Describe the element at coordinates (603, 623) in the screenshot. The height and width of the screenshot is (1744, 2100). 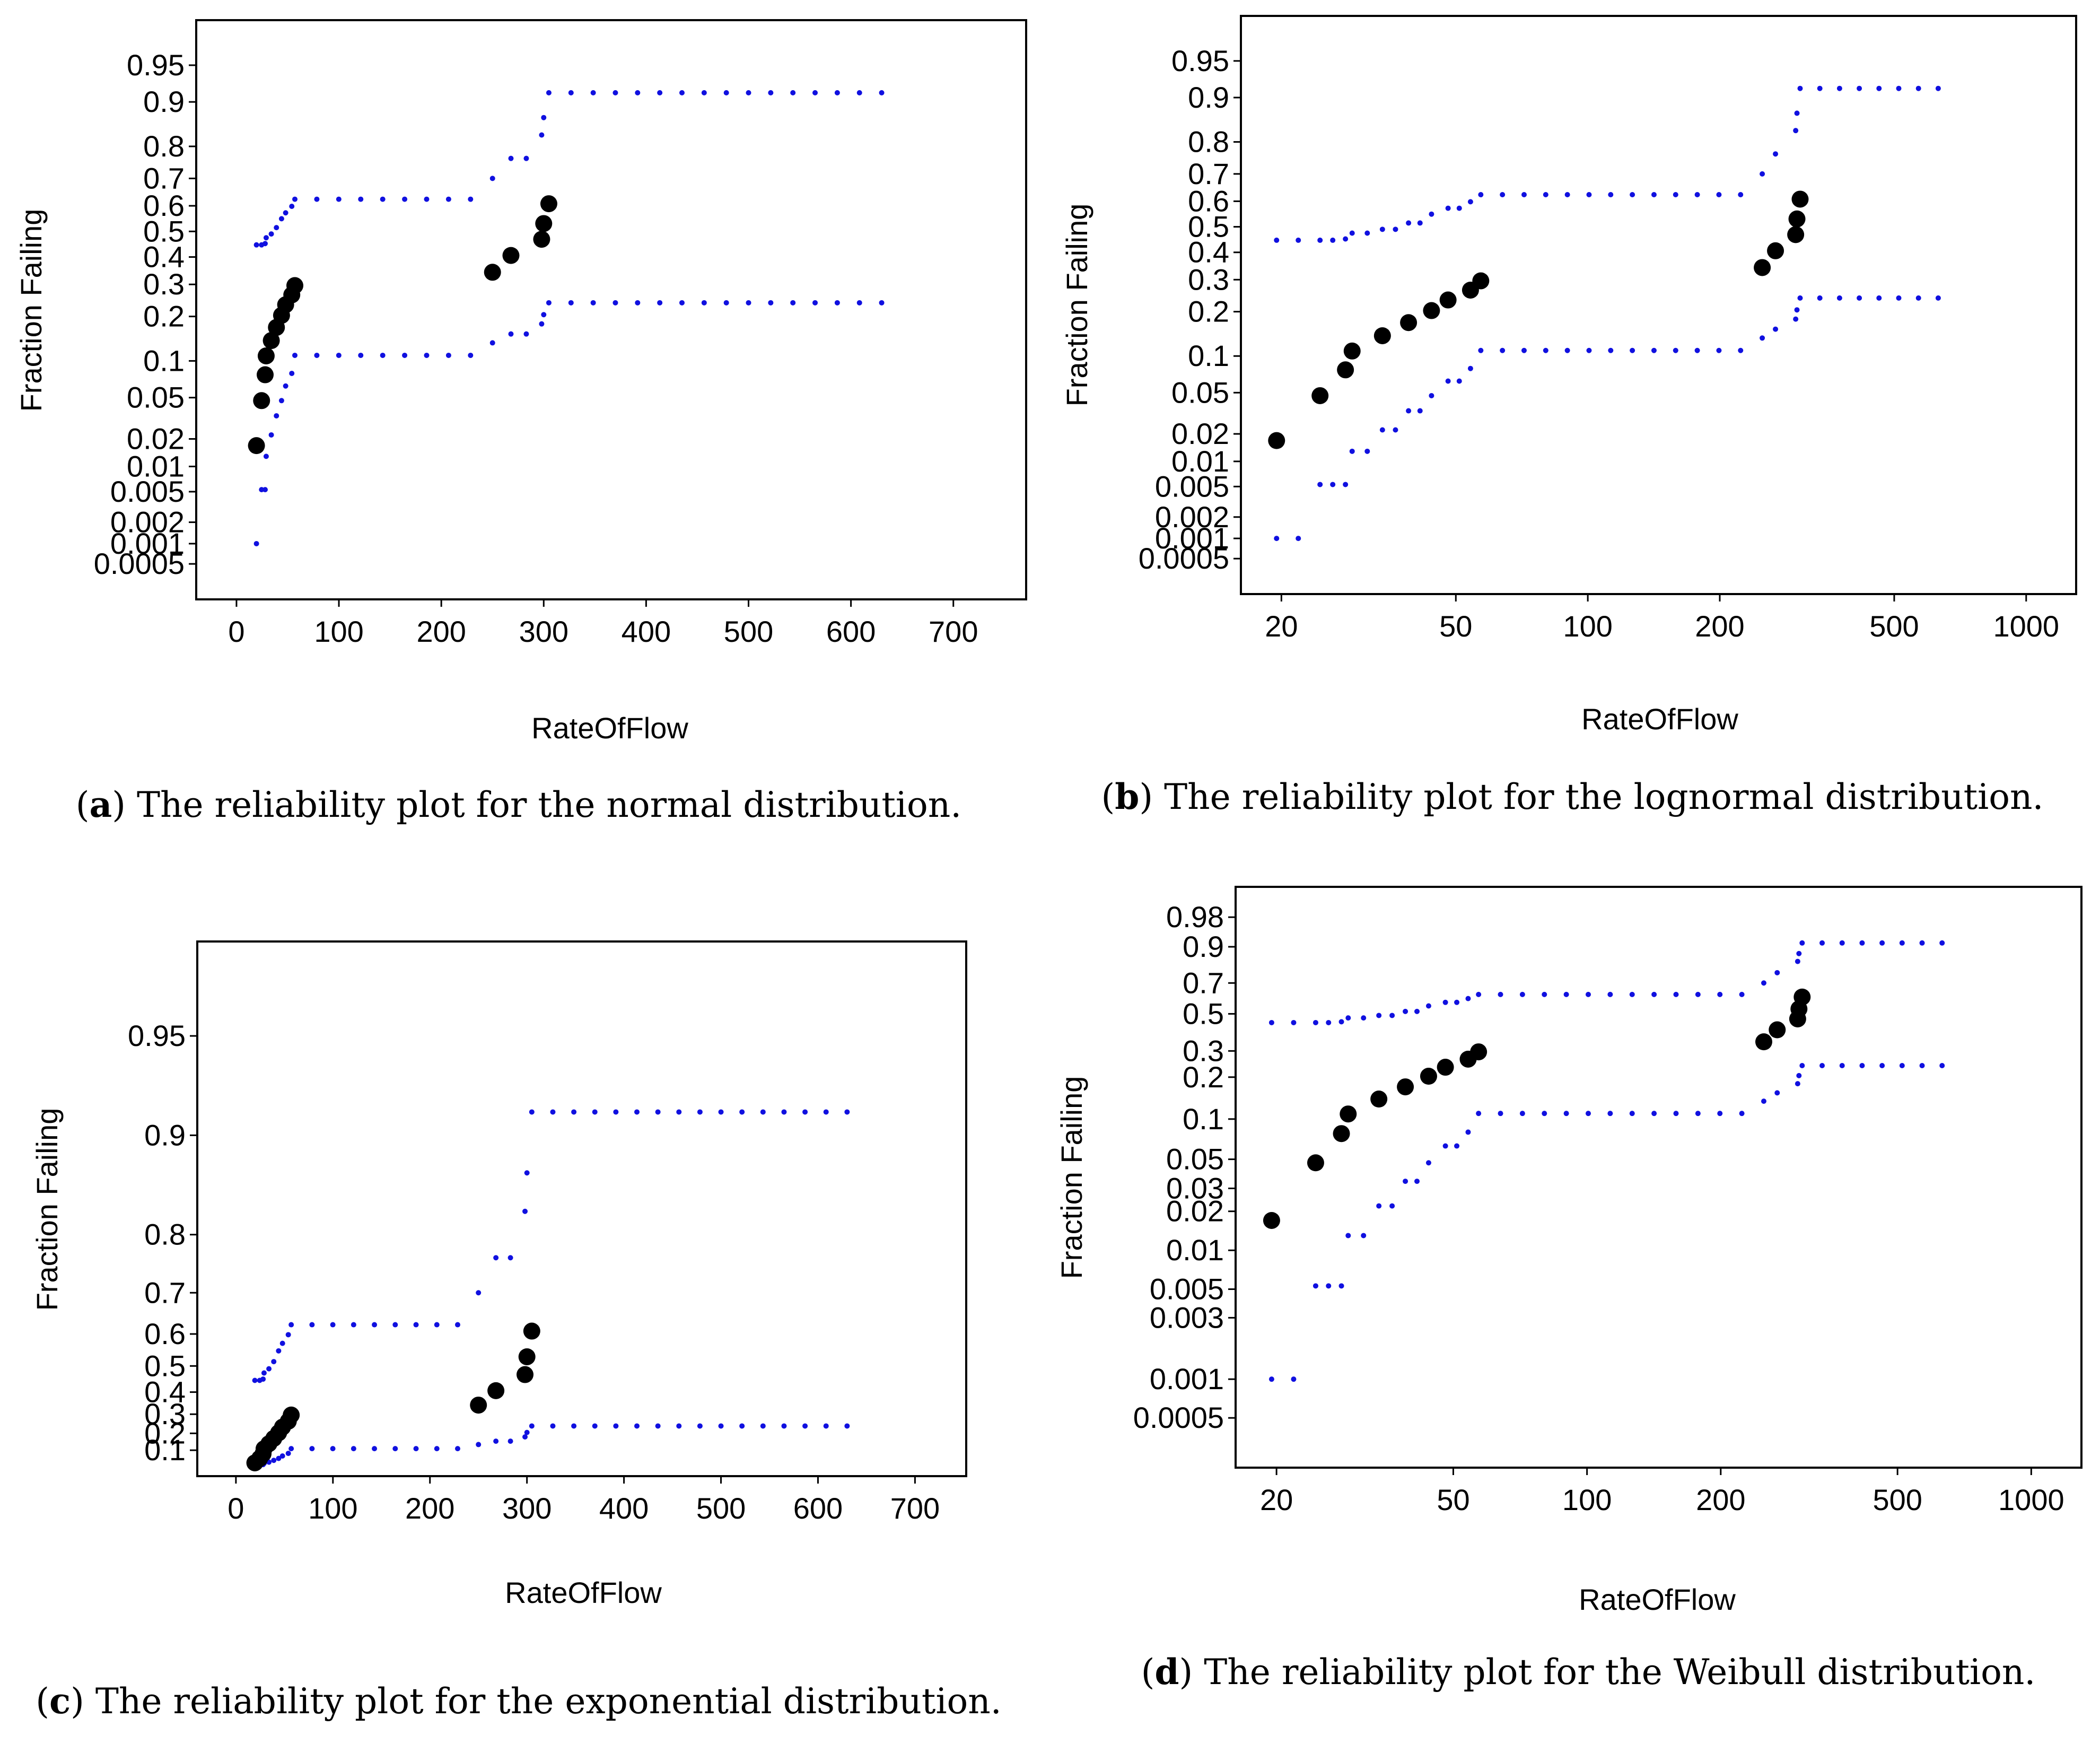
I see `x-axis-ticks: 0 100 200 300 400 500 600 700` at that location.